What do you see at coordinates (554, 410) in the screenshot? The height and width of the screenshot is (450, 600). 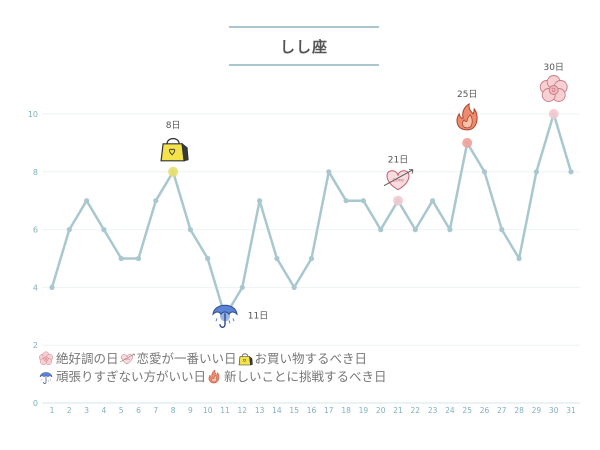 I see `x-tick-label: 30` at bounding box center [554, 410].